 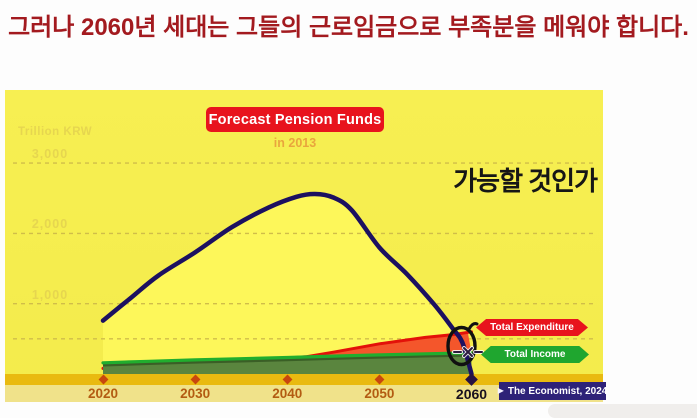 I want to click on x-tick-label-2050: 2050, so click(x=379, y=393).